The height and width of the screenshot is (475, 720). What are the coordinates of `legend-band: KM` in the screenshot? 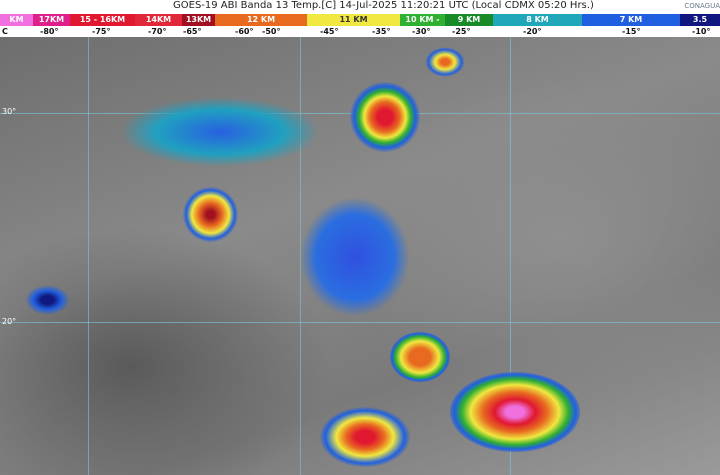 It's located at (16, 20).